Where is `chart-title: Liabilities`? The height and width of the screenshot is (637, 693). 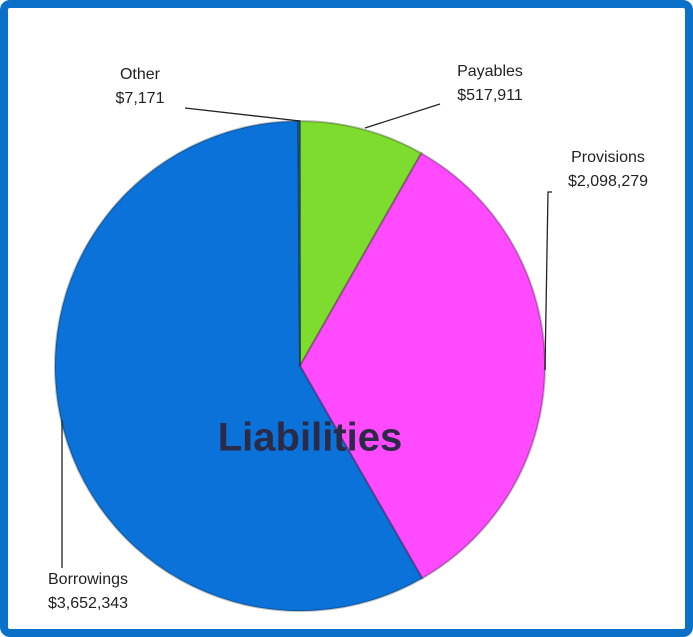 chart-title: Liabilities is located at coordinates (310, 438).